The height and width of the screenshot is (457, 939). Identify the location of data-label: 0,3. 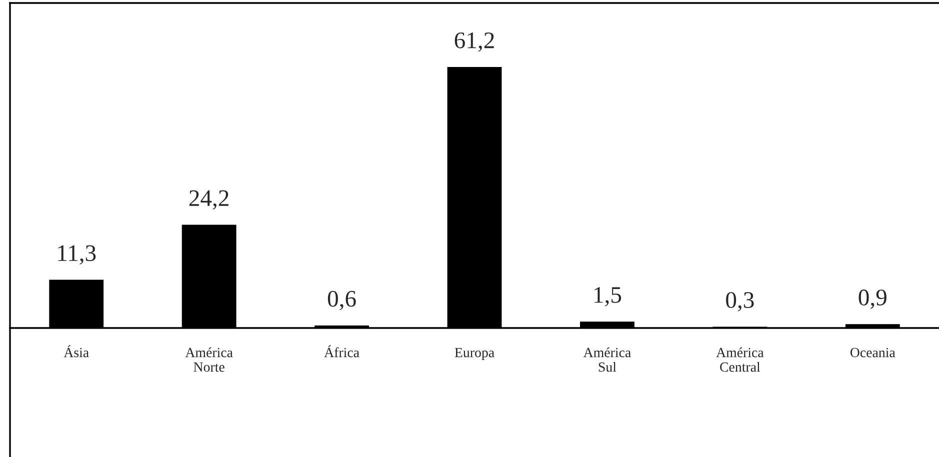
(740, 302).